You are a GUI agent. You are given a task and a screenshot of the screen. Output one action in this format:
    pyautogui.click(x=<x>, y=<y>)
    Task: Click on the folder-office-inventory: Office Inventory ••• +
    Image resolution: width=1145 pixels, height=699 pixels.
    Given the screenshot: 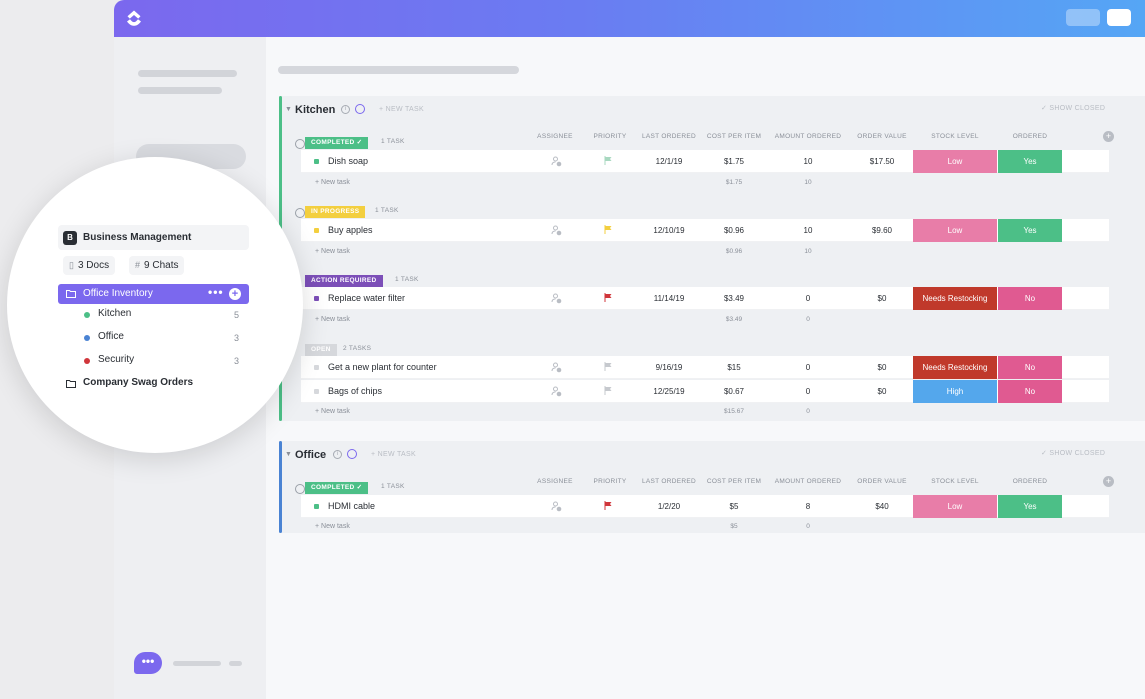 What is the action you would take?
    pyautogui.click(x=153, y=294)
    